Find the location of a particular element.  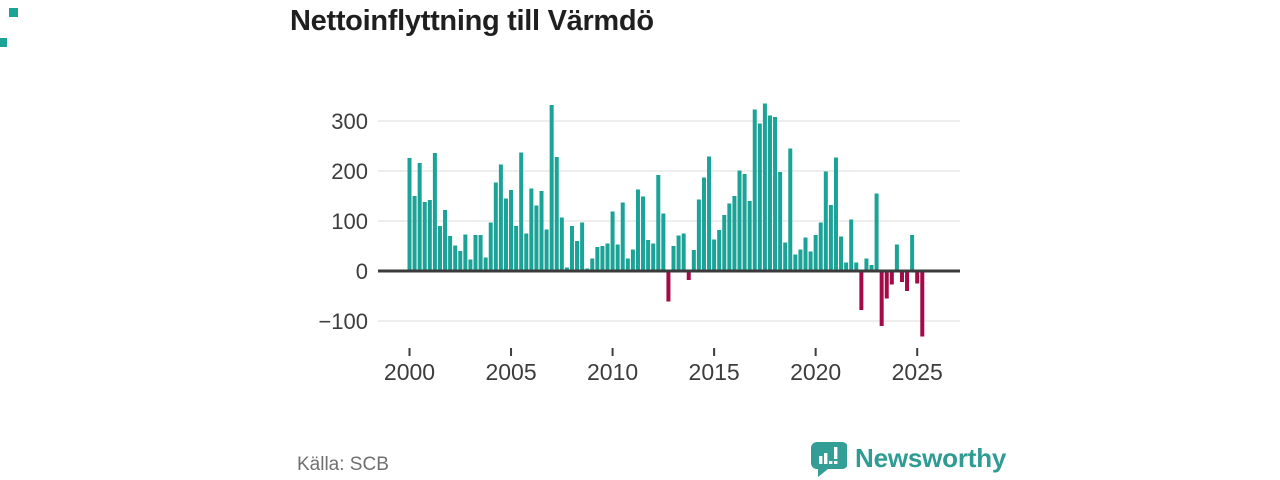

newsworthy-logo-icon is located at coordinates (829, 459).